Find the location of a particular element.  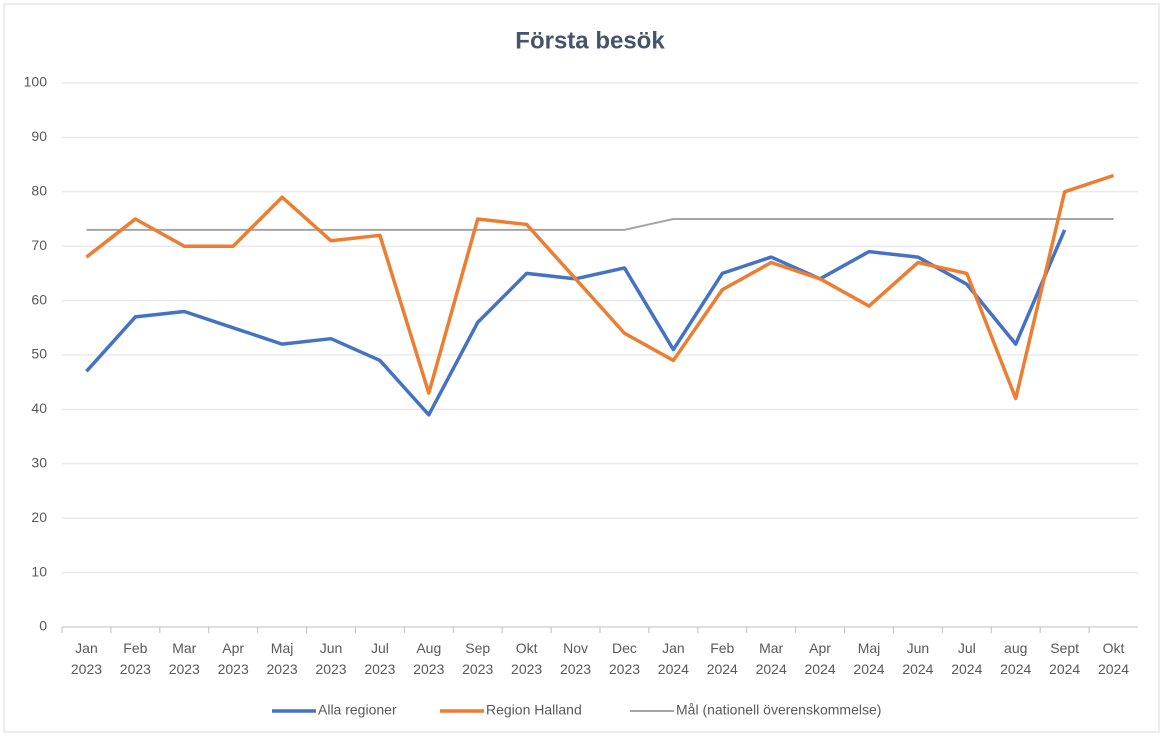

x-tick-label: Maj 2023 is located at coordinates (282, 658).